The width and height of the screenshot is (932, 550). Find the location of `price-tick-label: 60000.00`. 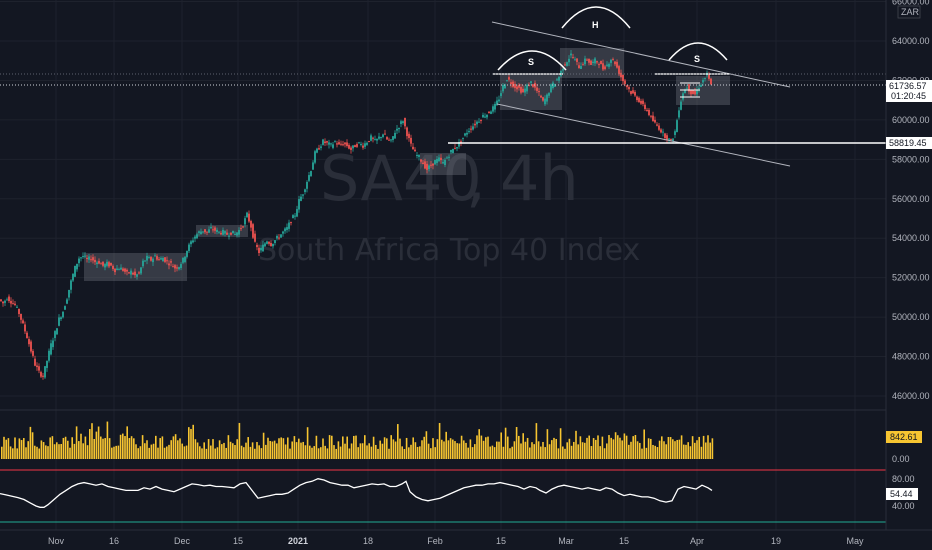

price-tick-label: 60000.00 is located at coordinates (911, 120).